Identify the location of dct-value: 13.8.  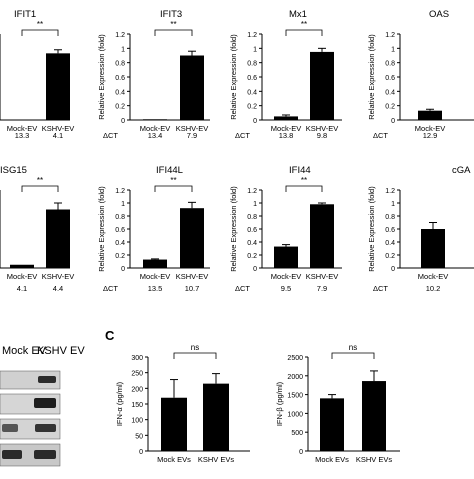
(286, 135).